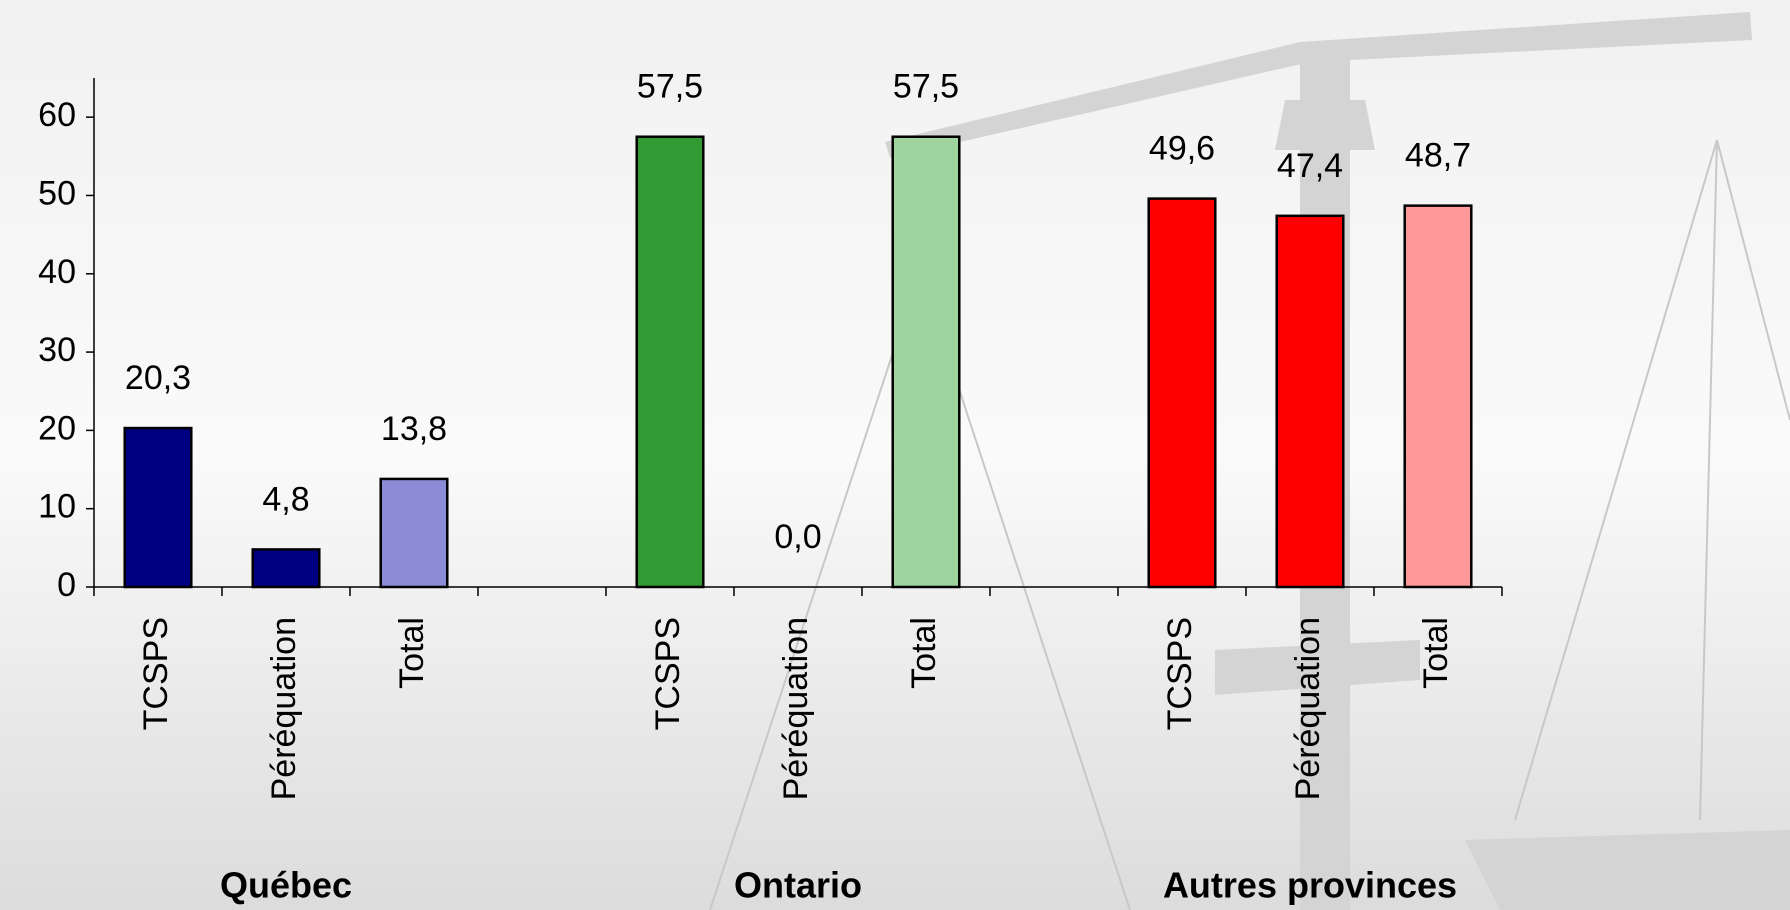  Describe the element at coordinates (1310, 885) in the screenshot. I see `group-label: Autres provinces` at that location.